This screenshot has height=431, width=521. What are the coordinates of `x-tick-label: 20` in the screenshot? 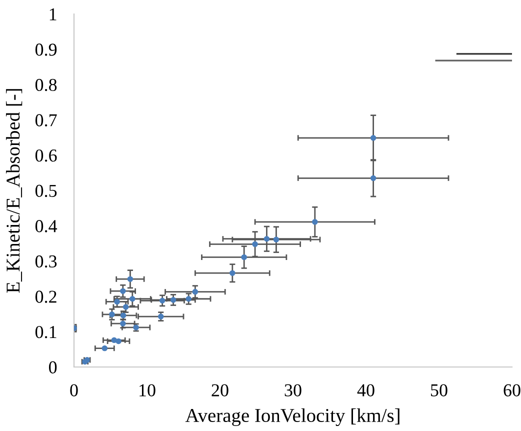 It's located at (220, 390).